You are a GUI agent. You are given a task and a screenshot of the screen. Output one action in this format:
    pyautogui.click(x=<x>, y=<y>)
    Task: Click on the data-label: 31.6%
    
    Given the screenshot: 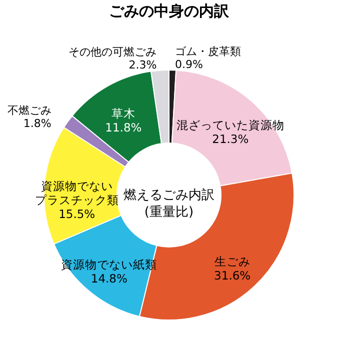 What is the action you would take?
    pyautogui.click(x=232, y=275)
    